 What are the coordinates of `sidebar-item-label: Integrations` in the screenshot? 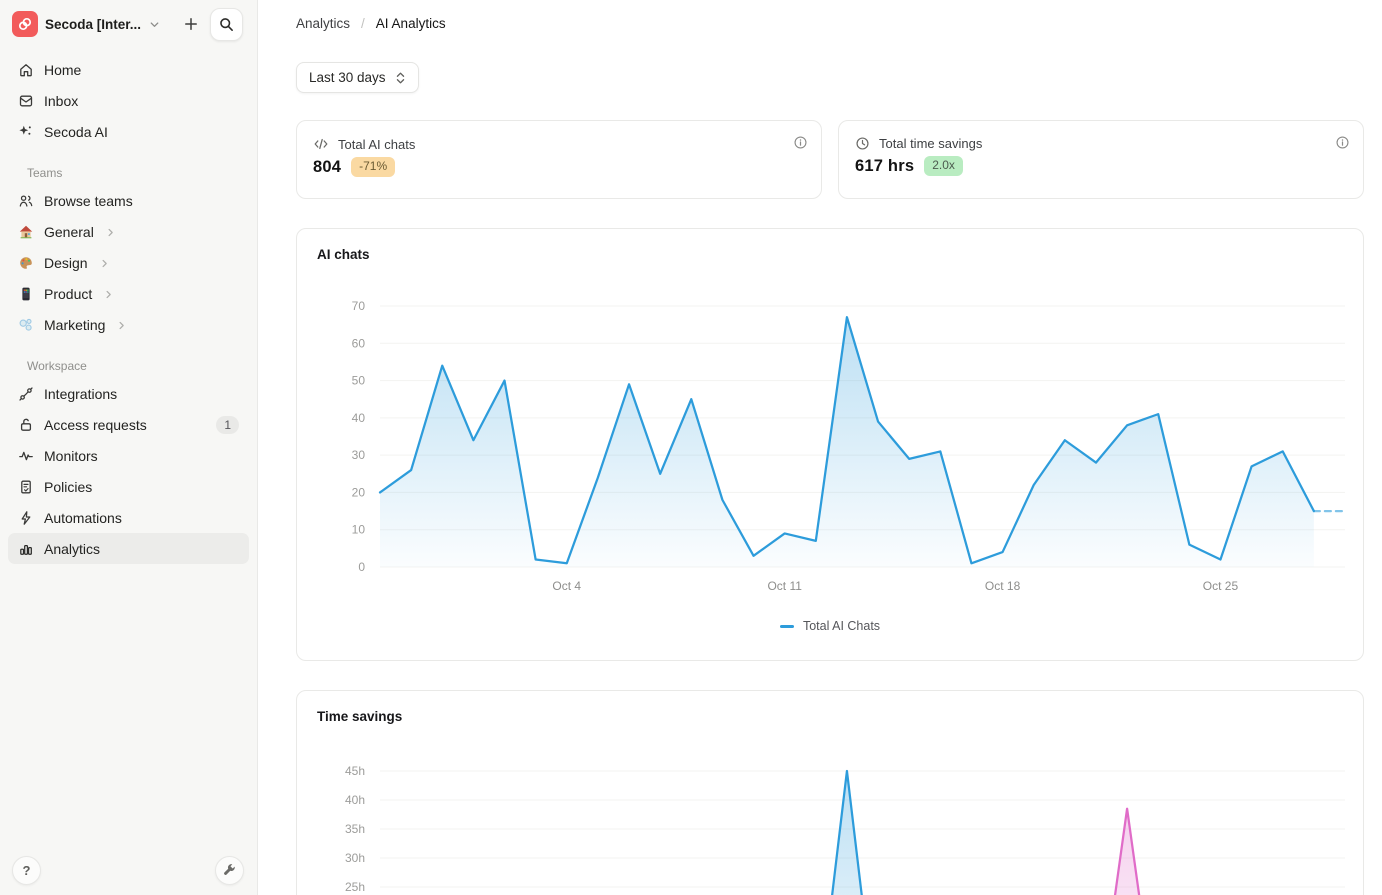 It's located at (81, 393).